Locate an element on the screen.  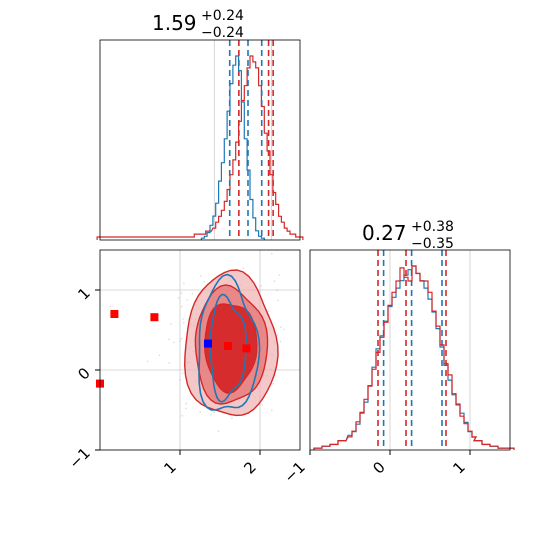
x-tick-label: 2 is located at coordinates (249, 467).